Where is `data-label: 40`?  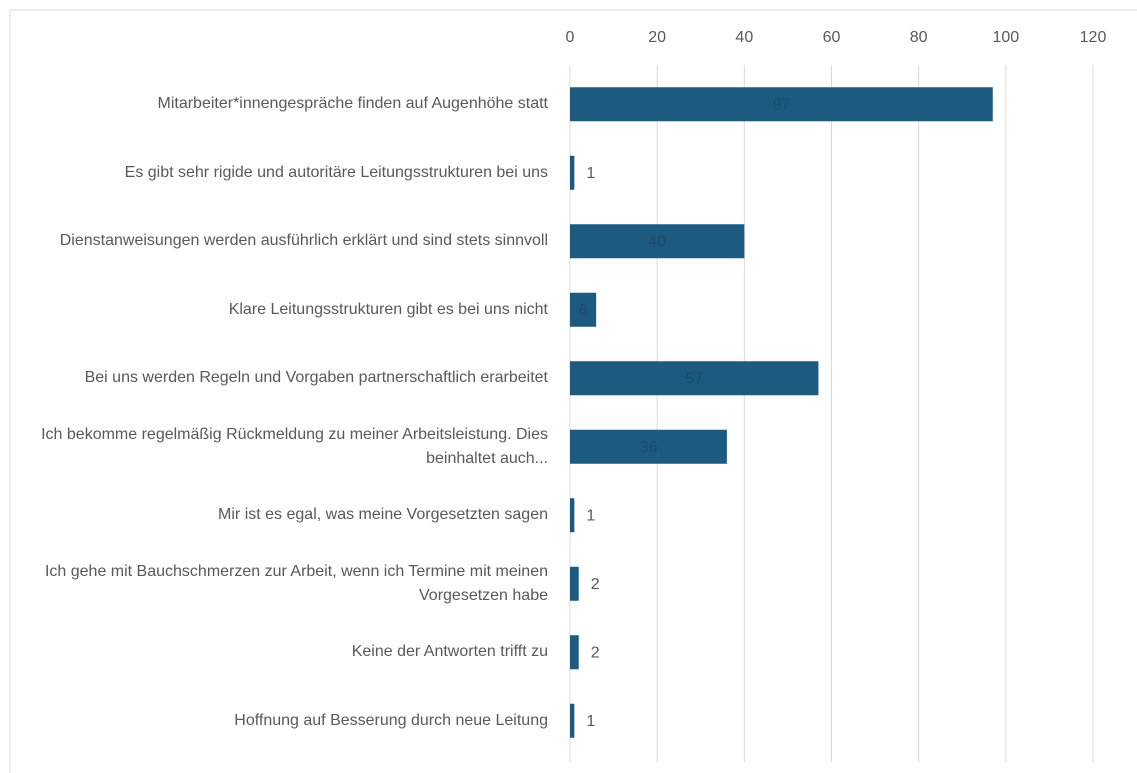 data-label: 40 is located at coordinates (657, 241).